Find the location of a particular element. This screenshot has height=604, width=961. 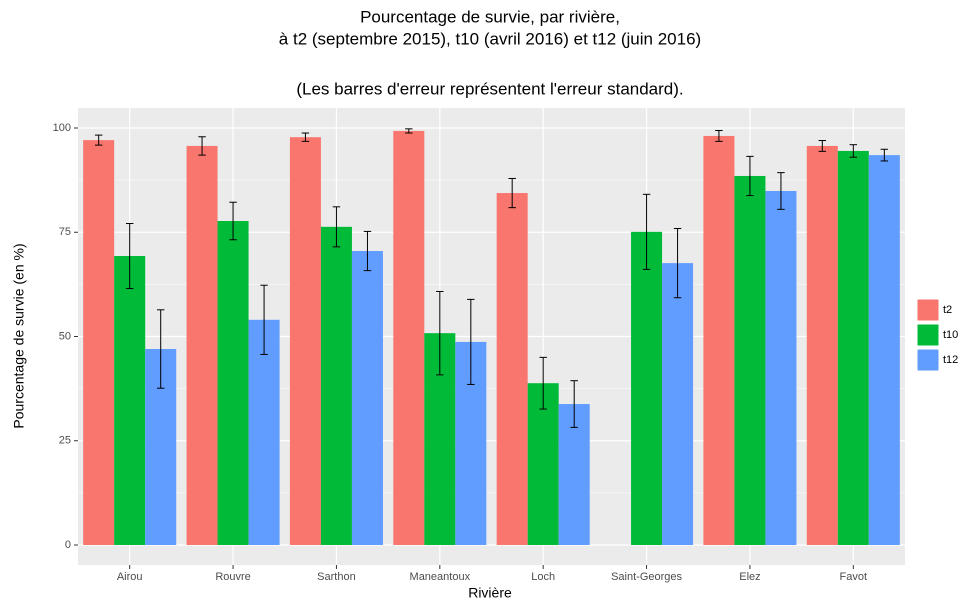

x-tick-label: Rouvre is located at coordinates (232, 577).